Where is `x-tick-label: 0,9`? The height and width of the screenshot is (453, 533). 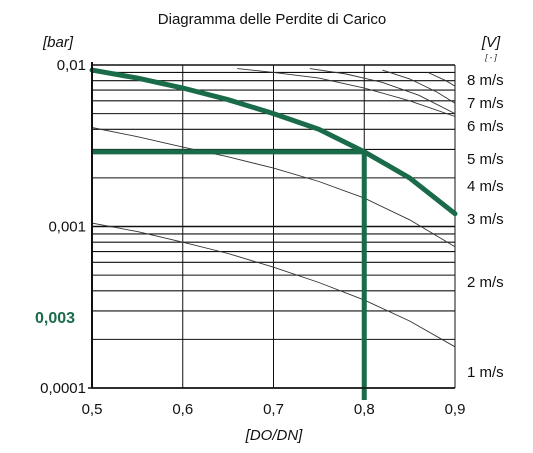 x-tick-label: 0,9 is located at coordinates (455, 409).